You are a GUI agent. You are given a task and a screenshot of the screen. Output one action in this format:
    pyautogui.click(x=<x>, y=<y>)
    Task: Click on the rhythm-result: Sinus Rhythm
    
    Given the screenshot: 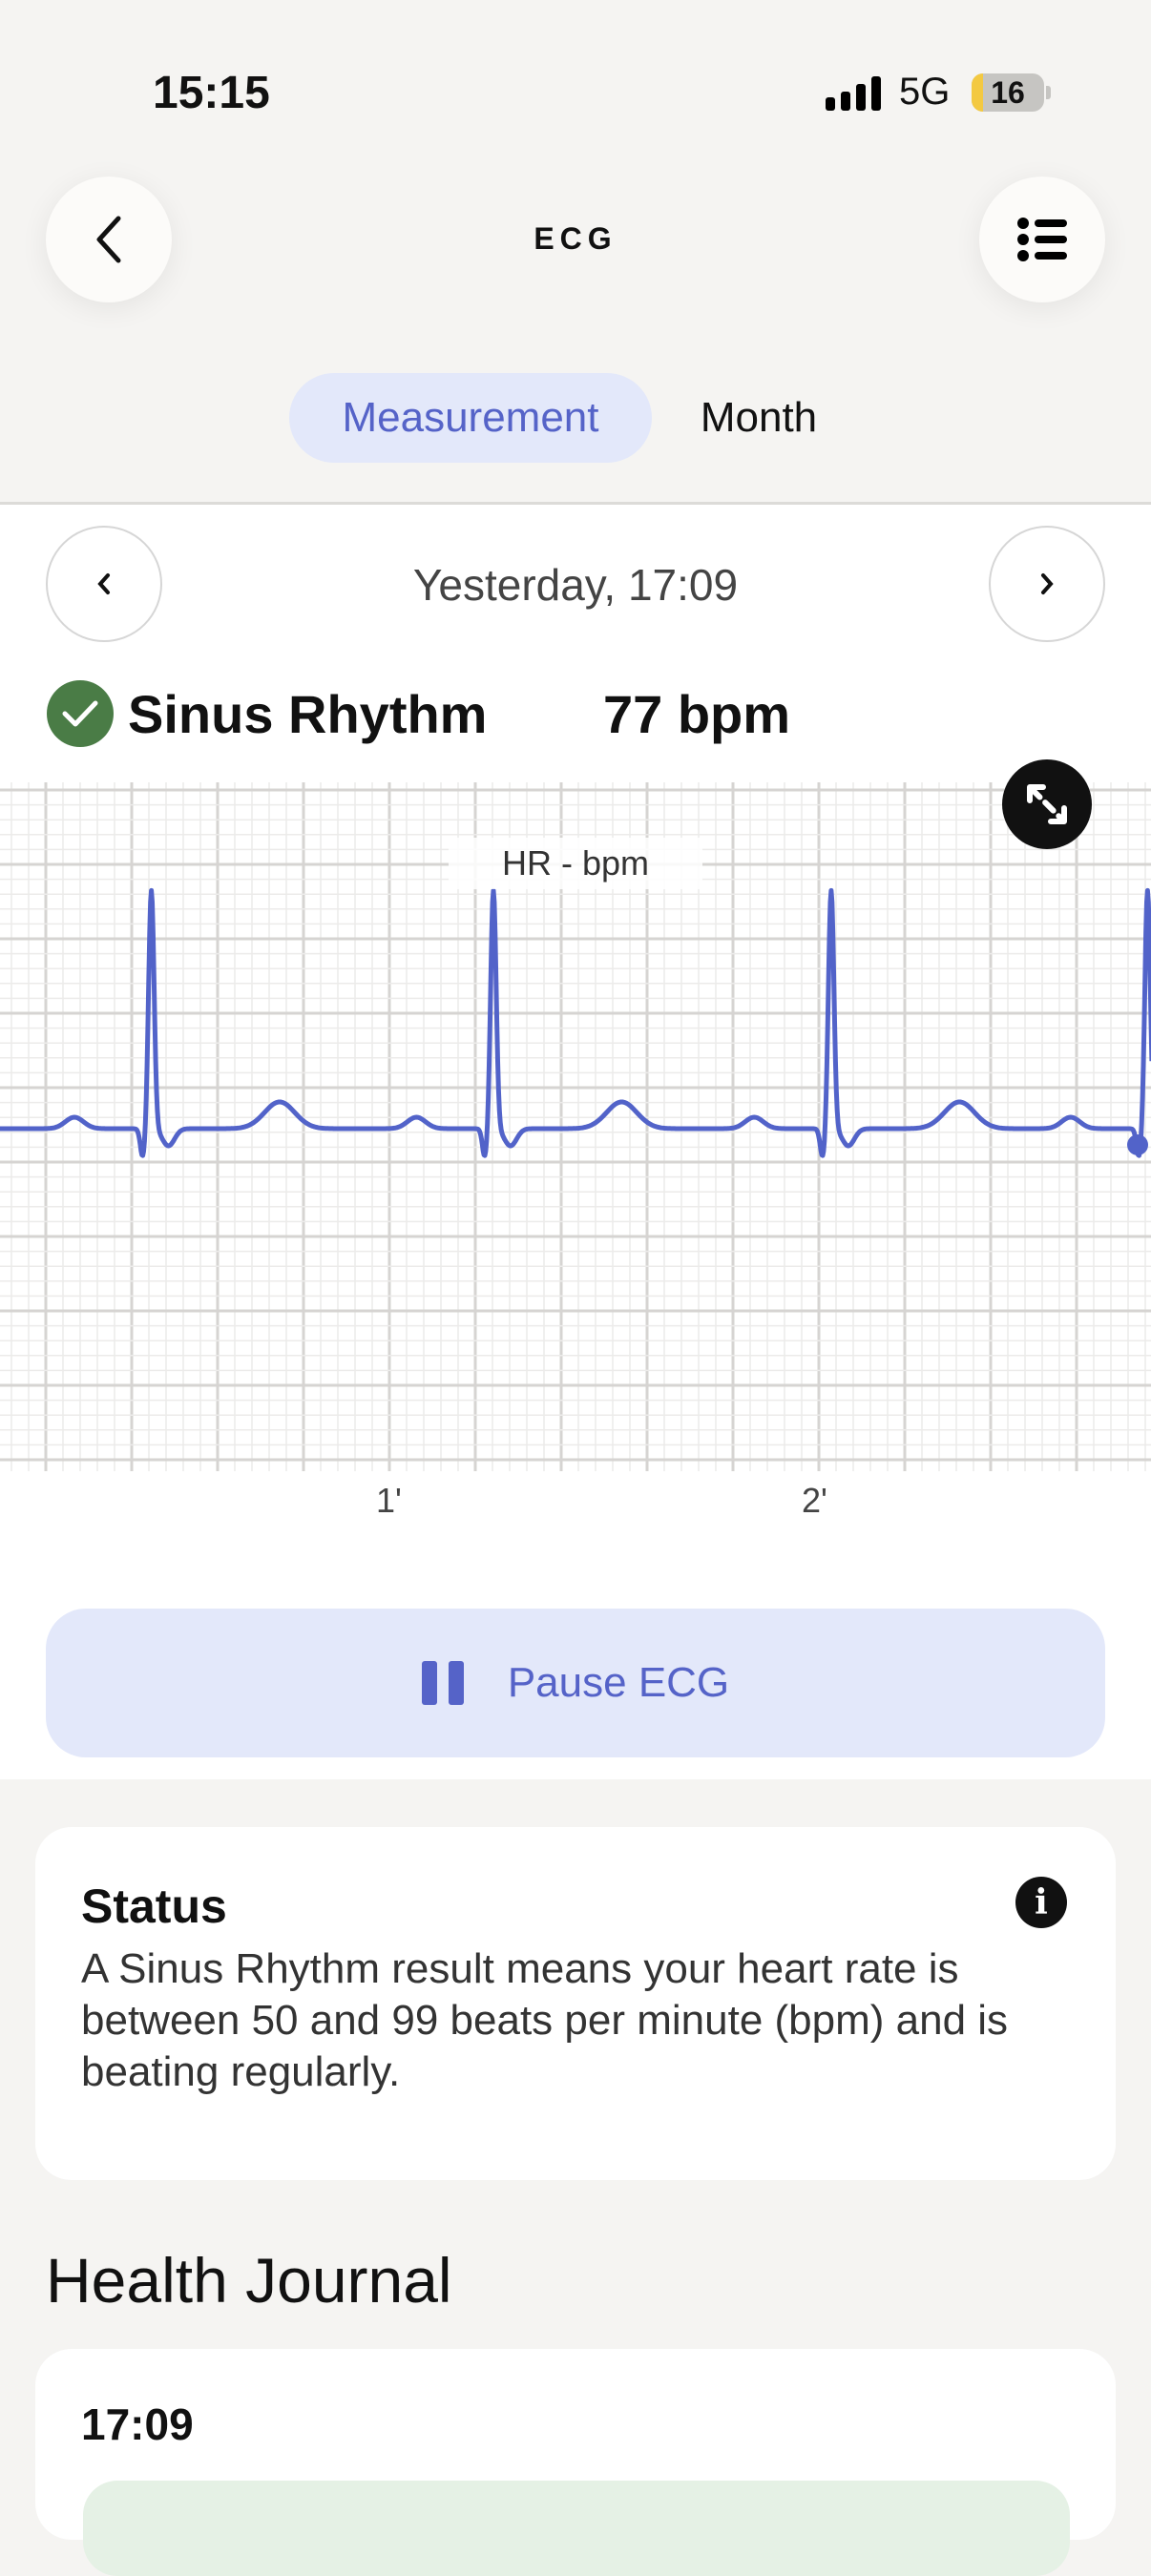 What is the action you would take?
    pyautogui.click(x=308, y=714)
    